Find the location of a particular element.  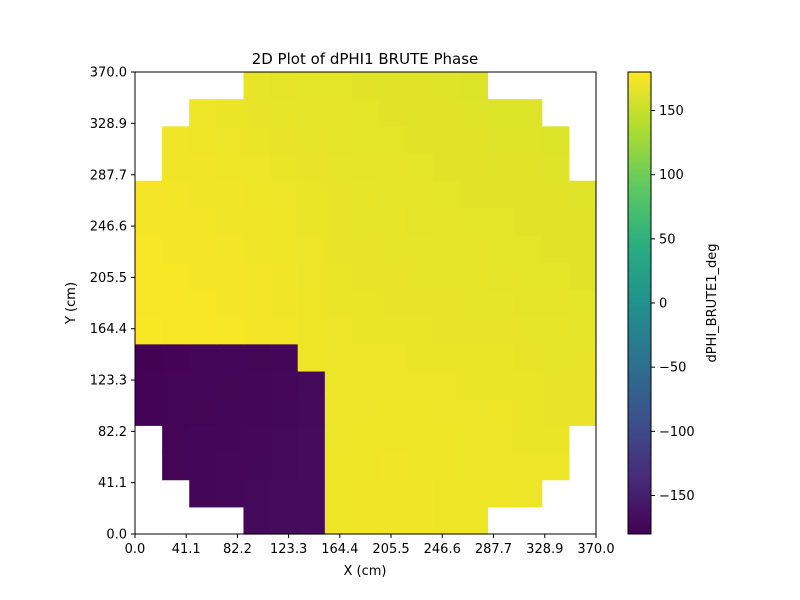

x-tick-label: 164.4 is located at coordinates (339, 549).